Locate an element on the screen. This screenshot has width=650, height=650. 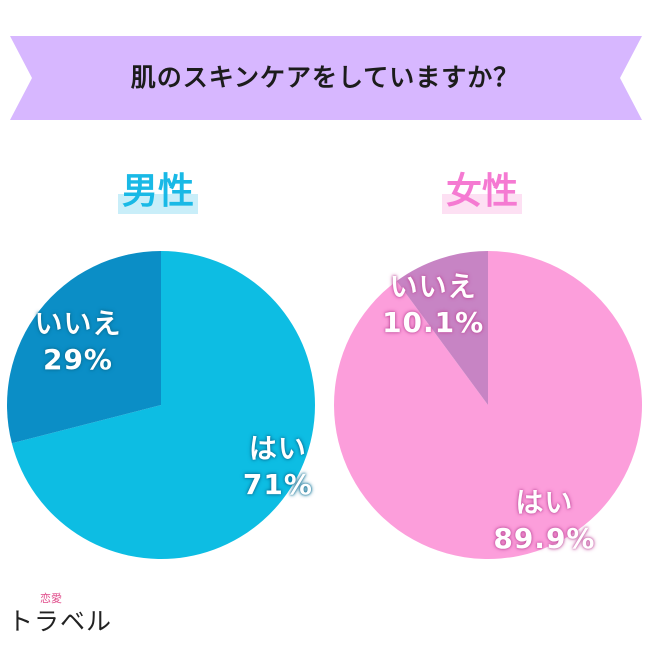
female-no-label: いいえ 10.1% is located at coordinates (433, 305).